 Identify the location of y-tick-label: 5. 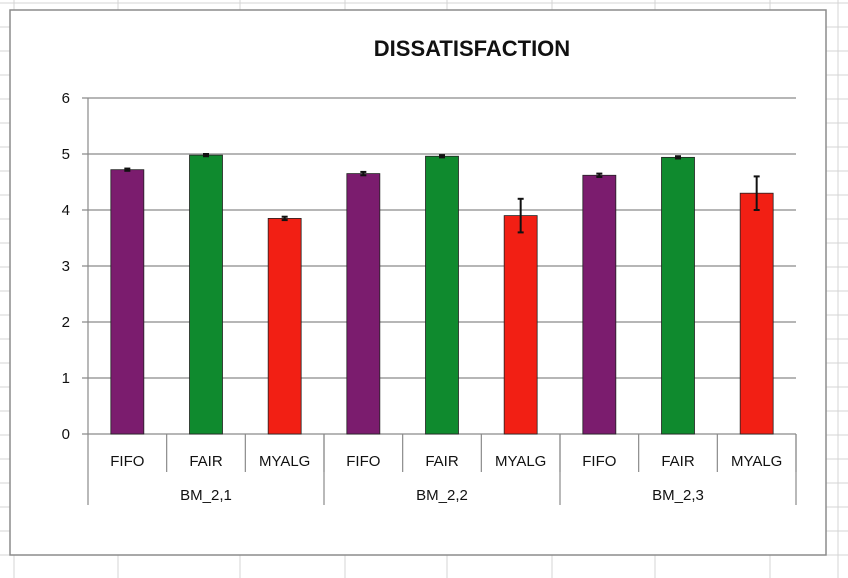
(66, 154).